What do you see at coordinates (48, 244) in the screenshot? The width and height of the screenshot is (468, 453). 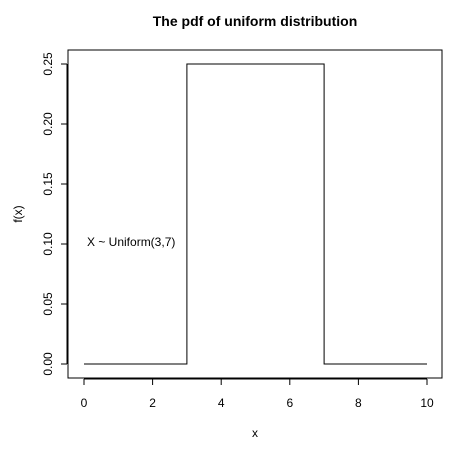 I see `y-tick-label: 0.10` at bounding box center [48, 244].